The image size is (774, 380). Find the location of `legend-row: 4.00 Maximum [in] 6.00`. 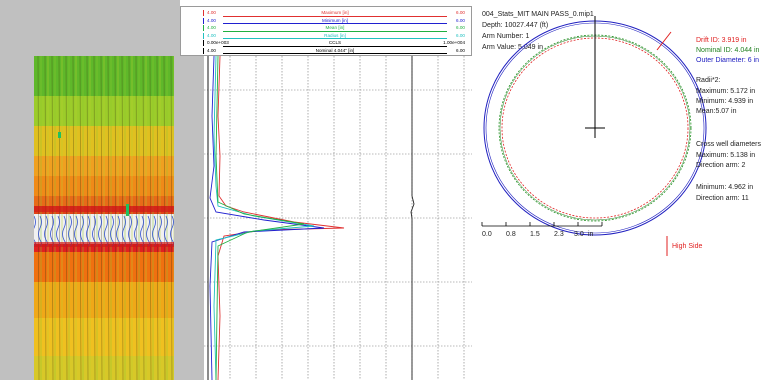

legend-row: 4.00 Maximum [in] 6.00 is located at coordinates (335, 14).